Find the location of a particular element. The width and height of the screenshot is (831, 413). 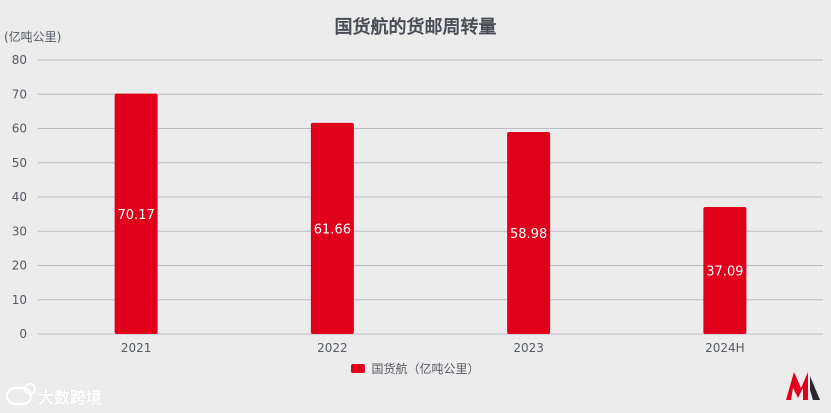

y-tick-label: 60 is located at coordinates (19, 129).